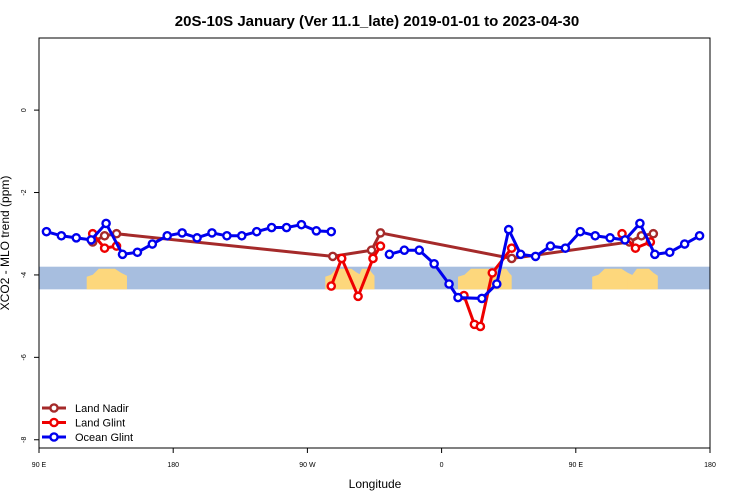  What do you see at coordinates (545, 260) in the screenshot?
I see `series-line-ocean-glint` at bounding box center [545, 260].